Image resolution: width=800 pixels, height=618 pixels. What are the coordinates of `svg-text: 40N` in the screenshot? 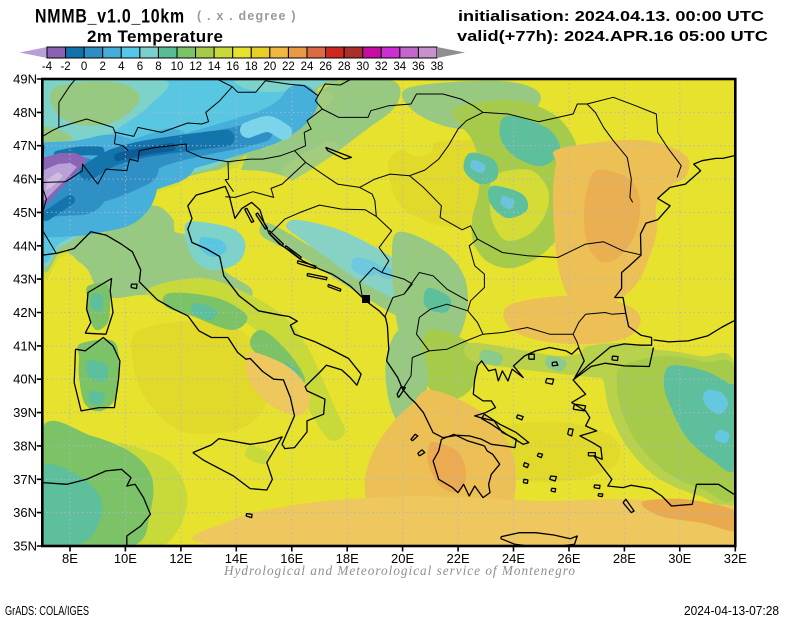 It's located at (25, 379).